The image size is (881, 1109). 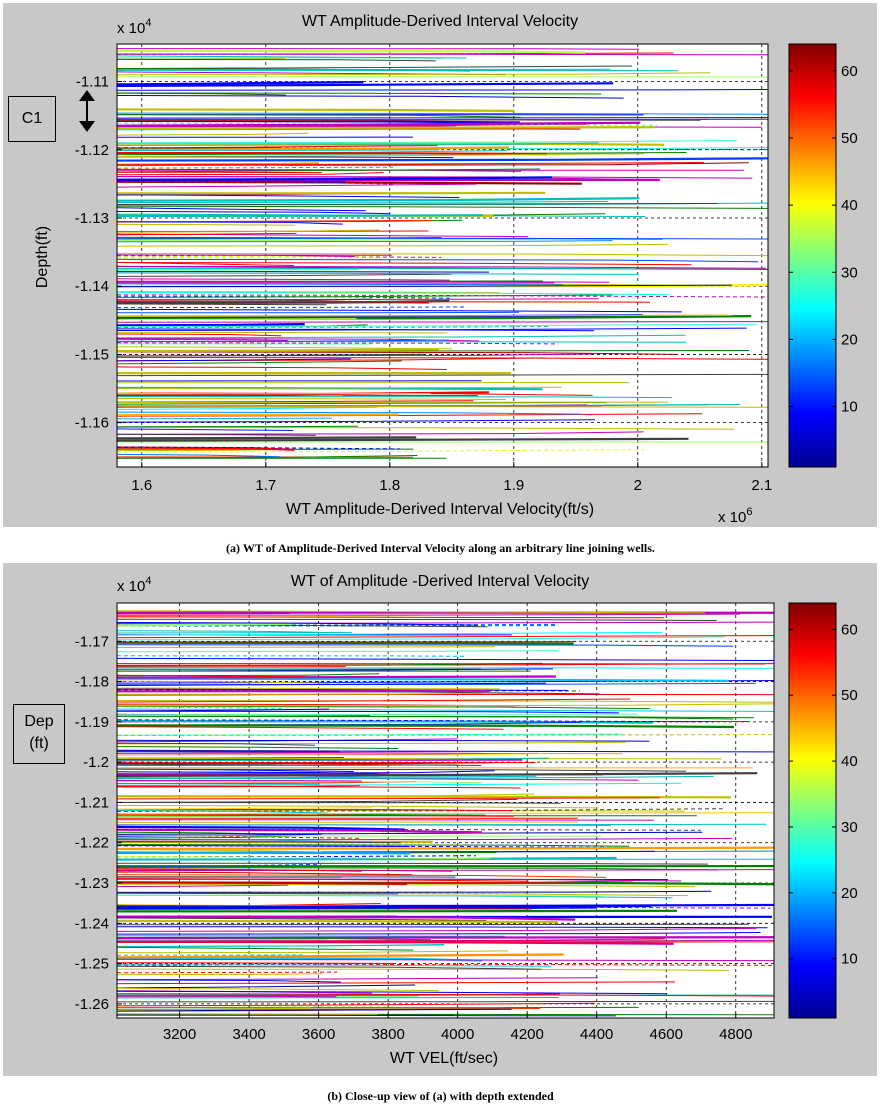 I want to click on colorbar-tick-label: 20, so click(x=849, y=893).